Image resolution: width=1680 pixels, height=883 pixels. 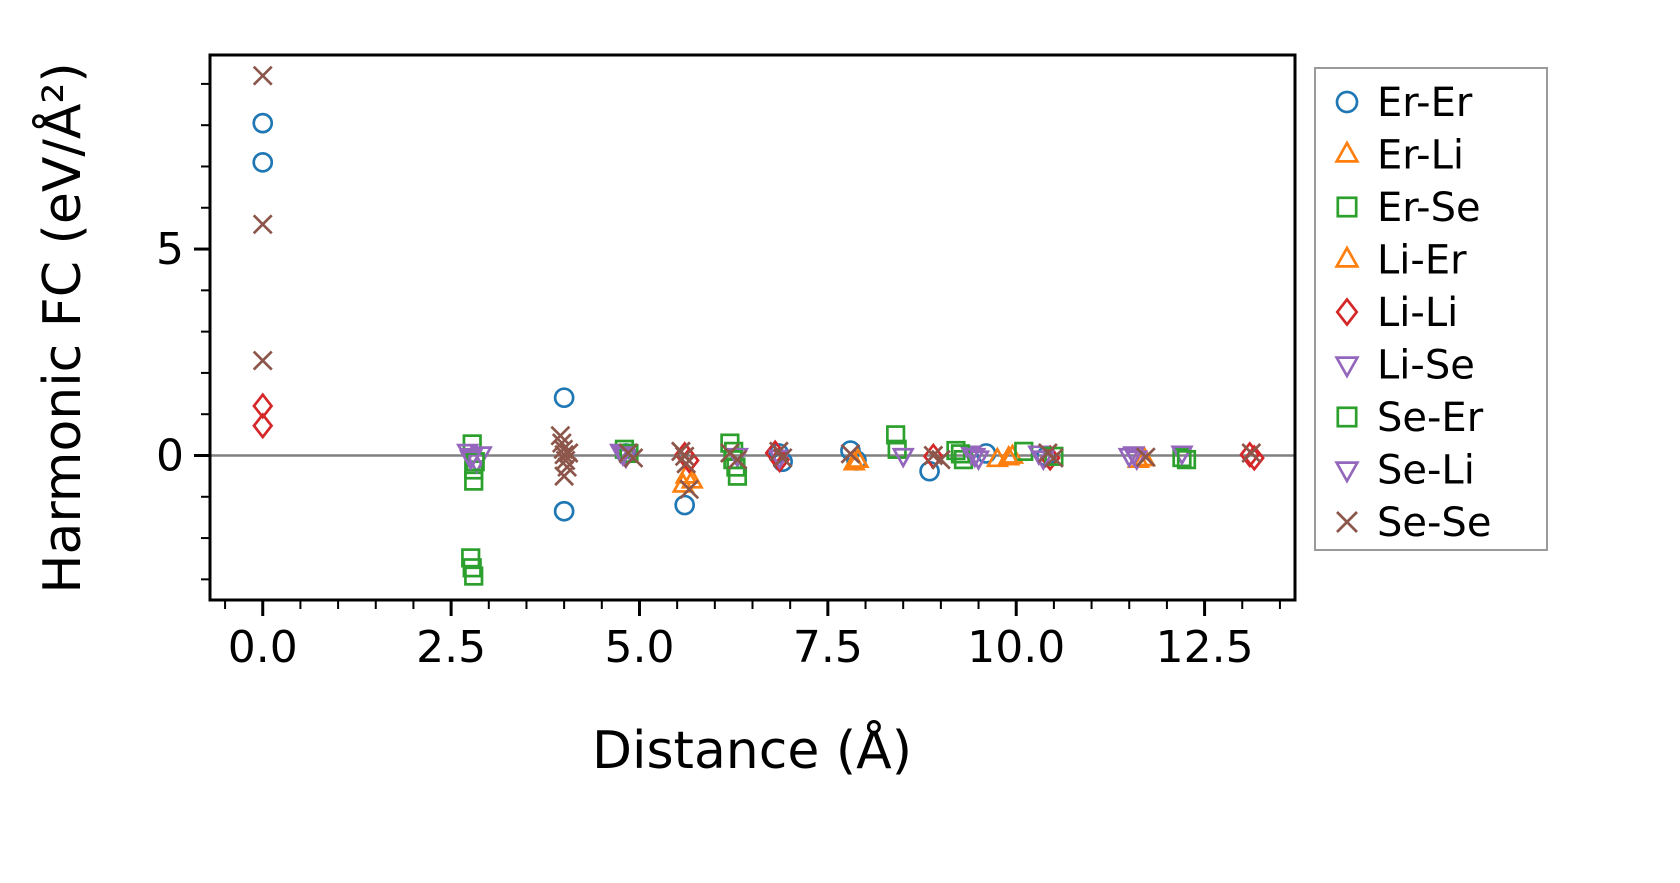 I want to click on legend-item-Er-Er: Er-Er, so click(x=1404, y=103).